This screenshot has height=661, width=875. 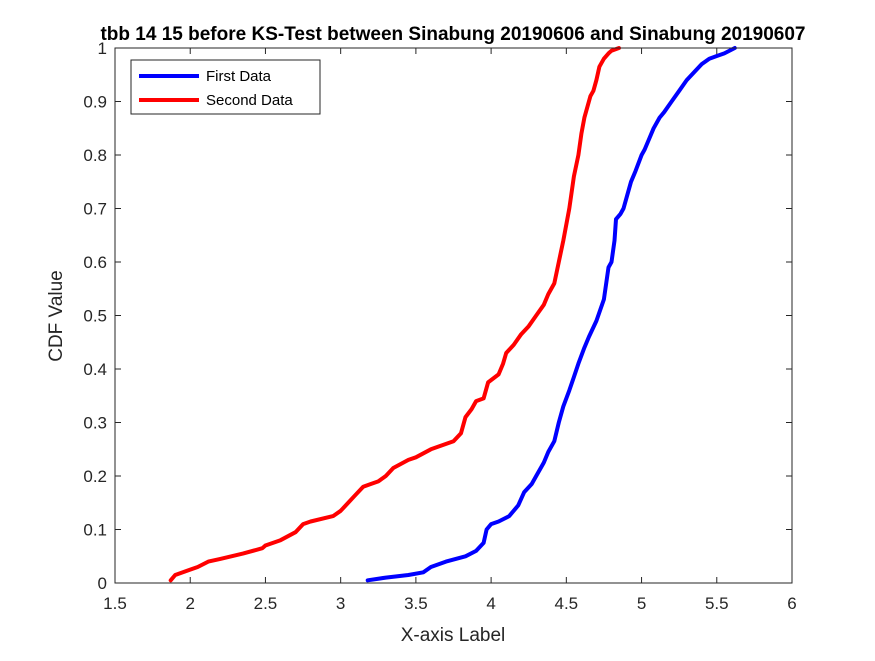 I want to click on y-tick-label: 0.1, so click(x=95, y=530).